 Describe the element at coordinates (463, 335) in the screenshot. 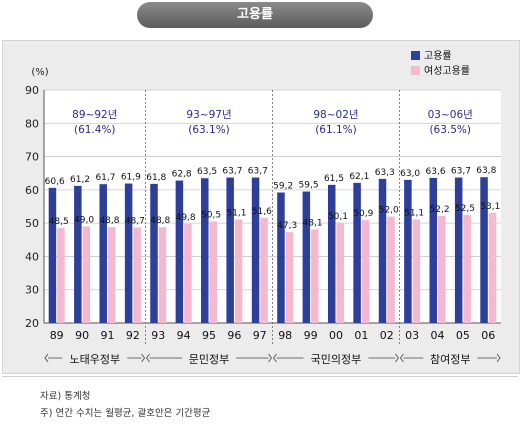

I see `x-tick-label: 05` at that location.